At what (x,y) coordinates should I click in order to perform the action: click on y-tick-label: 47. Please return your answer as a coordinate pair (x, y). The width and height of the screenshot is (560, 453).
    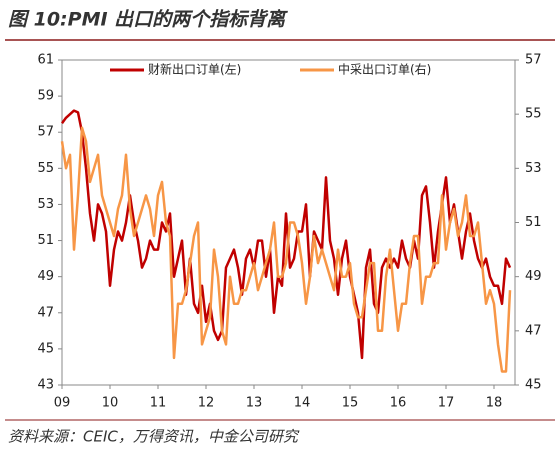
    Looking at the image, I should click on (45, 312).